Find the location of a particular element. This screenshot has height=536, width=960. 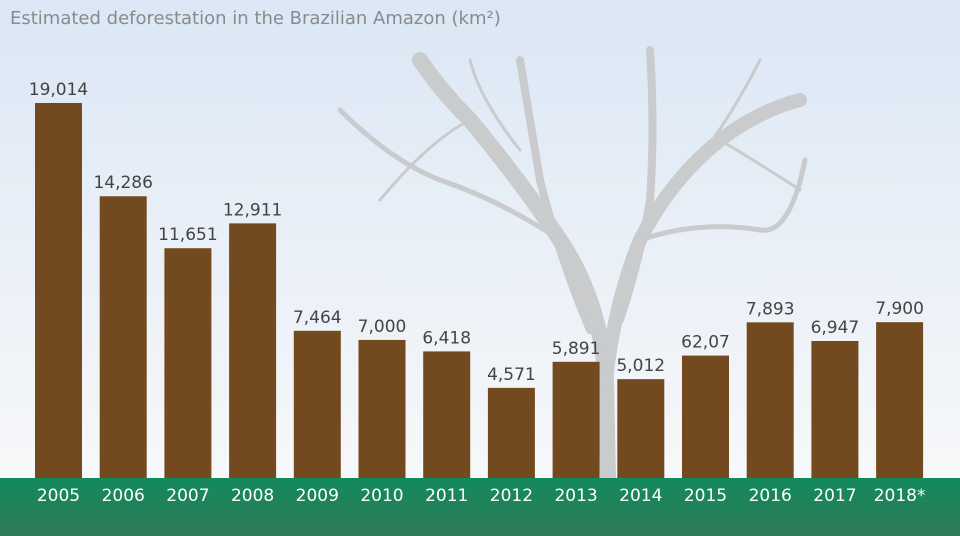

value-label: 7,000 is located at coordinates (382, 327).